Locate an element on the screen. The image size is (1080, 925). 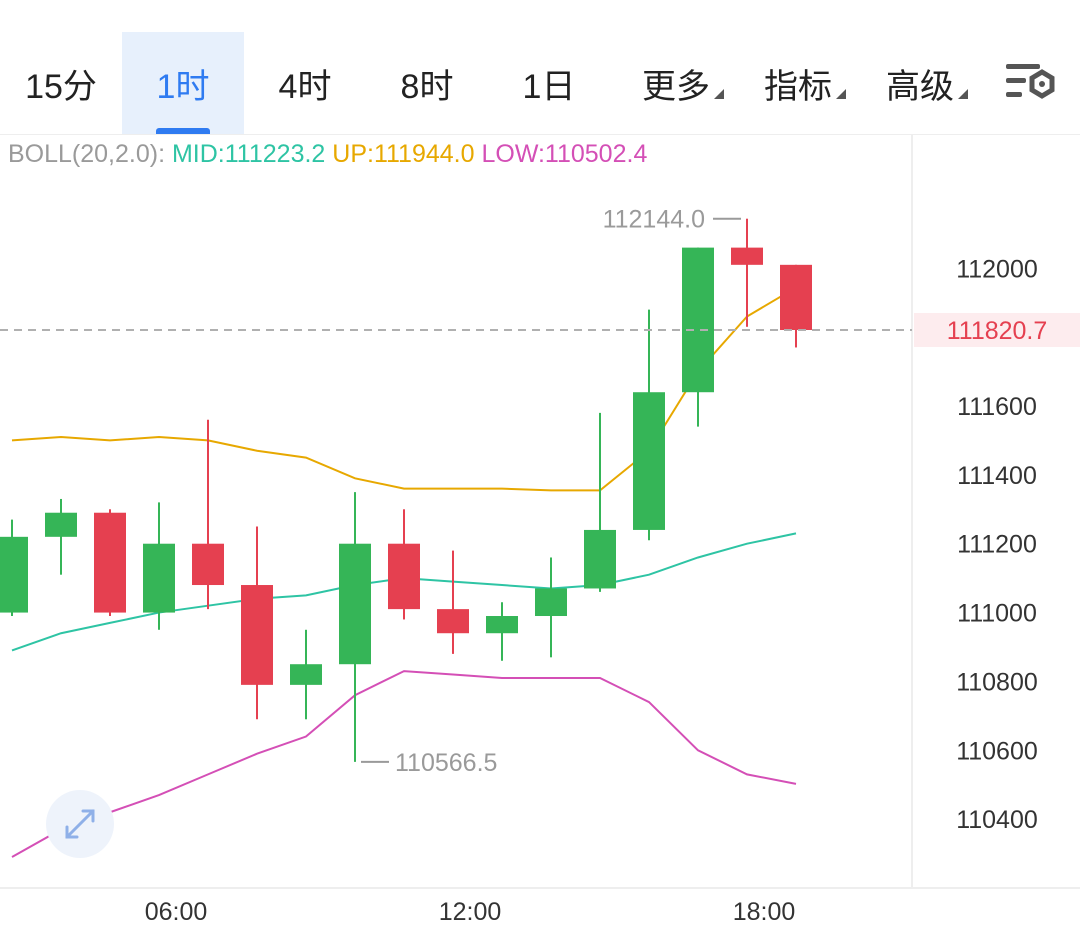
tab-15min: 15分 is located at coordinates (61, 83).